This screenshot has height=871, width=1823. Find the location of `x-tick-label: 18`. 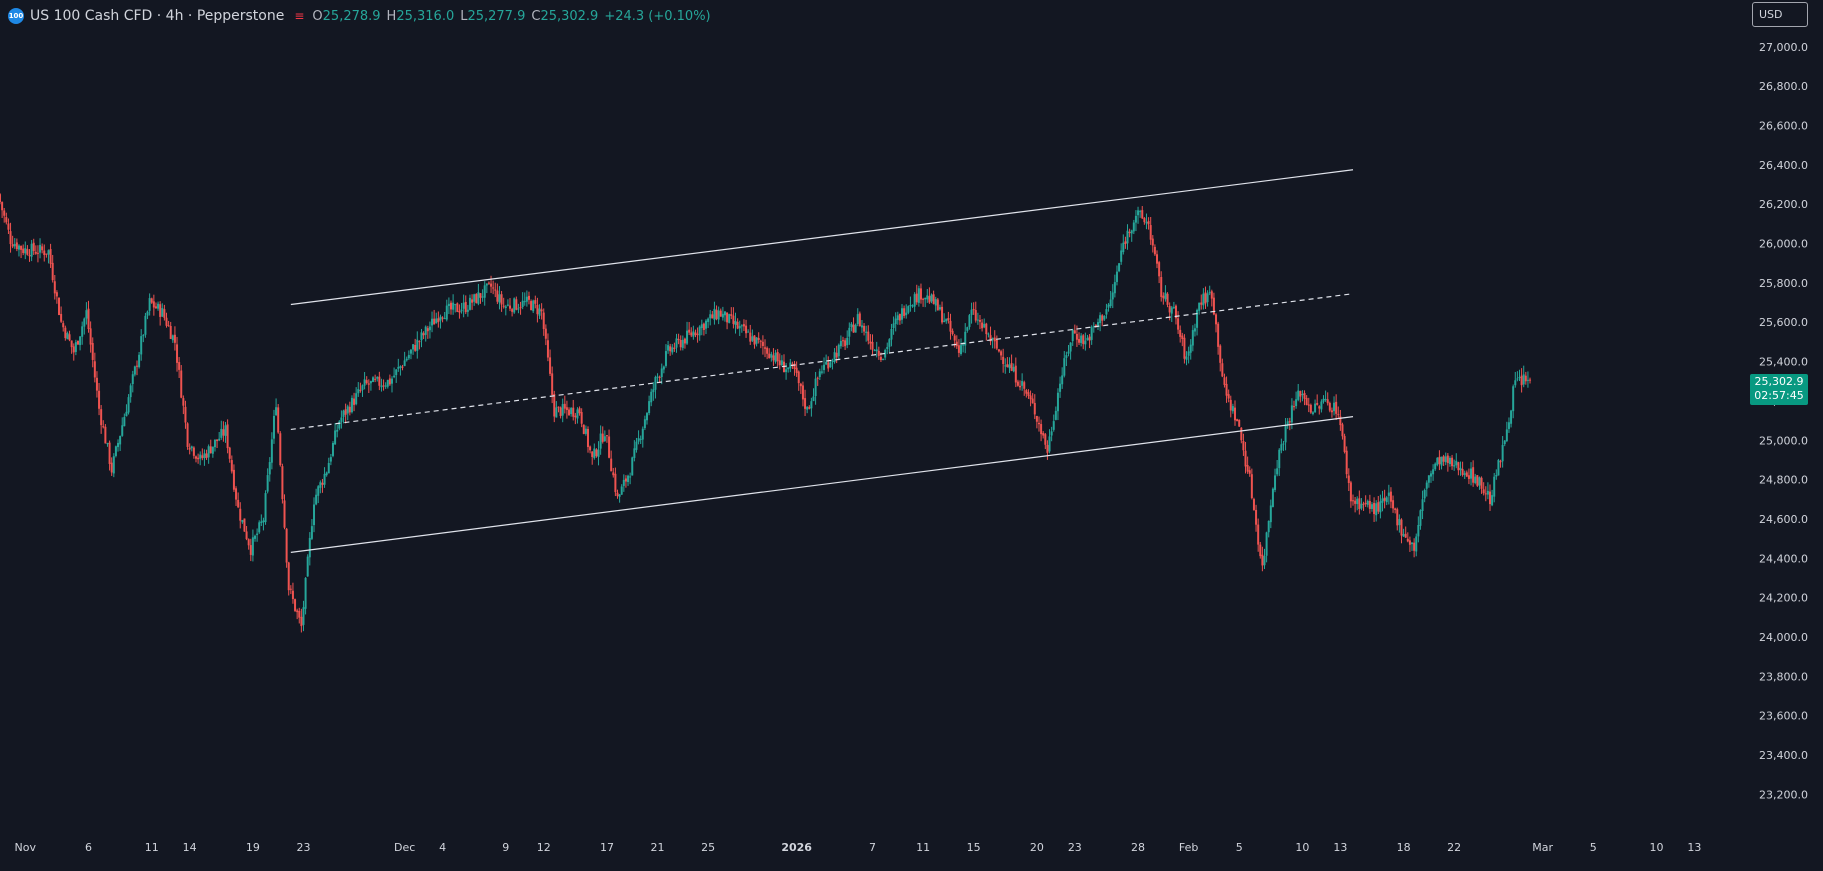

x-tick-label: 18 is located at coordinates (1404, 847).